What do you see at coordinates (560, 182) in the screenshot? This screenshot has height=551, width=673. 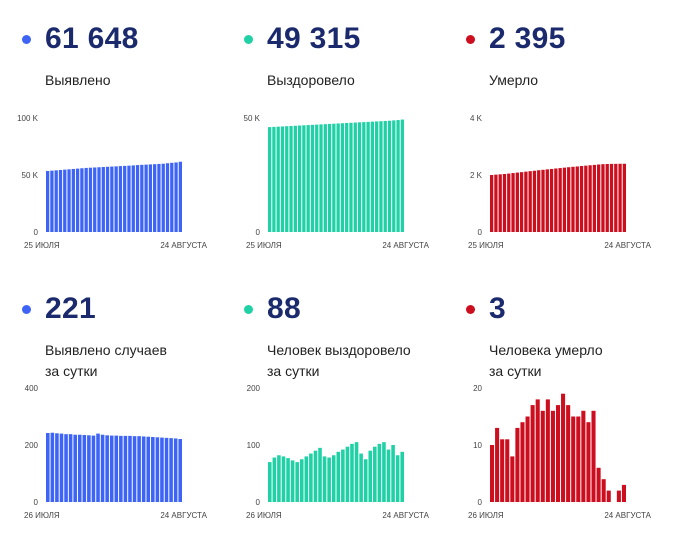 I see `total-deaths-chart: 0 2 K 4 K 25 ИЮЛЯ 24 АВГУСТА` at bounding box center [560, 182].